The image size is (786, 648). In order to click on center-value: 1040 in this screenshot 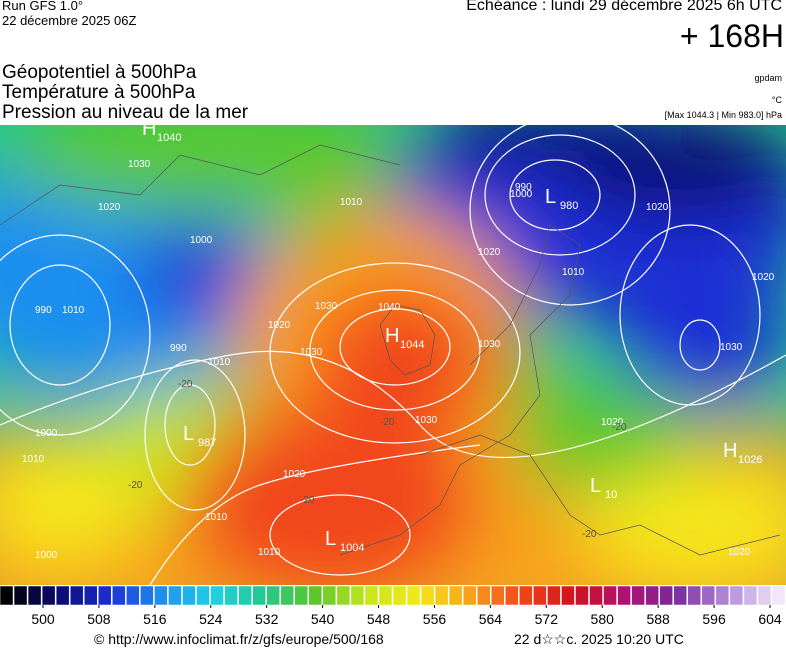, I will do `click(169, 138)`.